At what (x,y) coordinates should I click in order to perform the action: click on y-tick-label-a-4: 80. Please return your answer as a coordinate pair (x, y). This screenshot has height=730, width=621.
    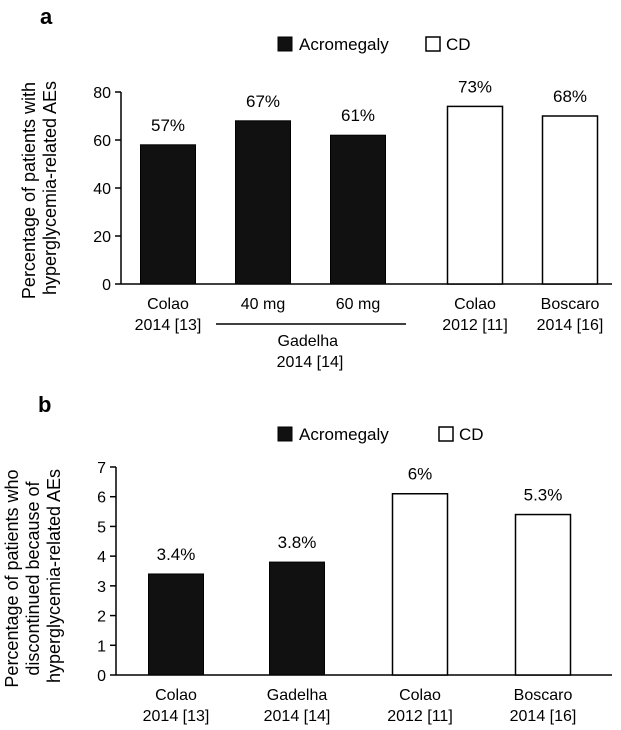
    Looking at the image, I should click on (102, 93).